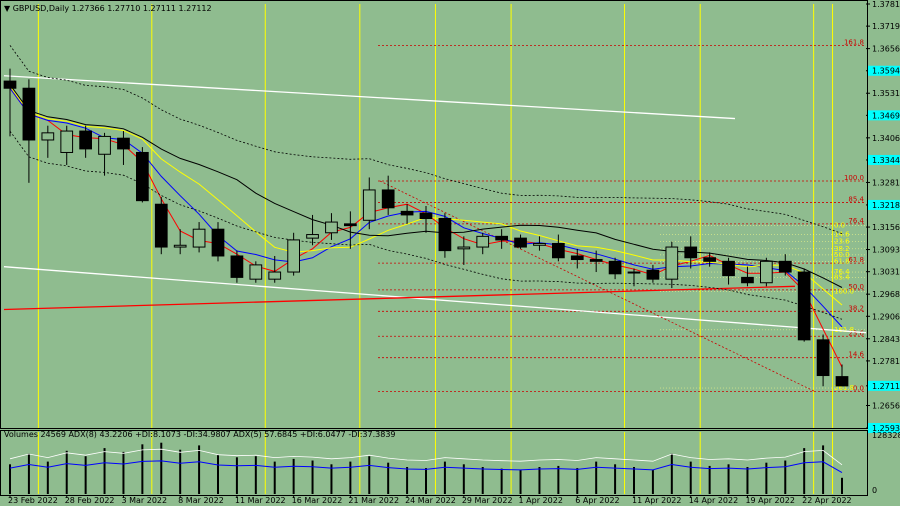 The width and height of the screenshot is (900, 506). Describe the element at coordinates (541, 500) in the screenshot. I see `date-label-9: 1 Apr 2022` at that location.